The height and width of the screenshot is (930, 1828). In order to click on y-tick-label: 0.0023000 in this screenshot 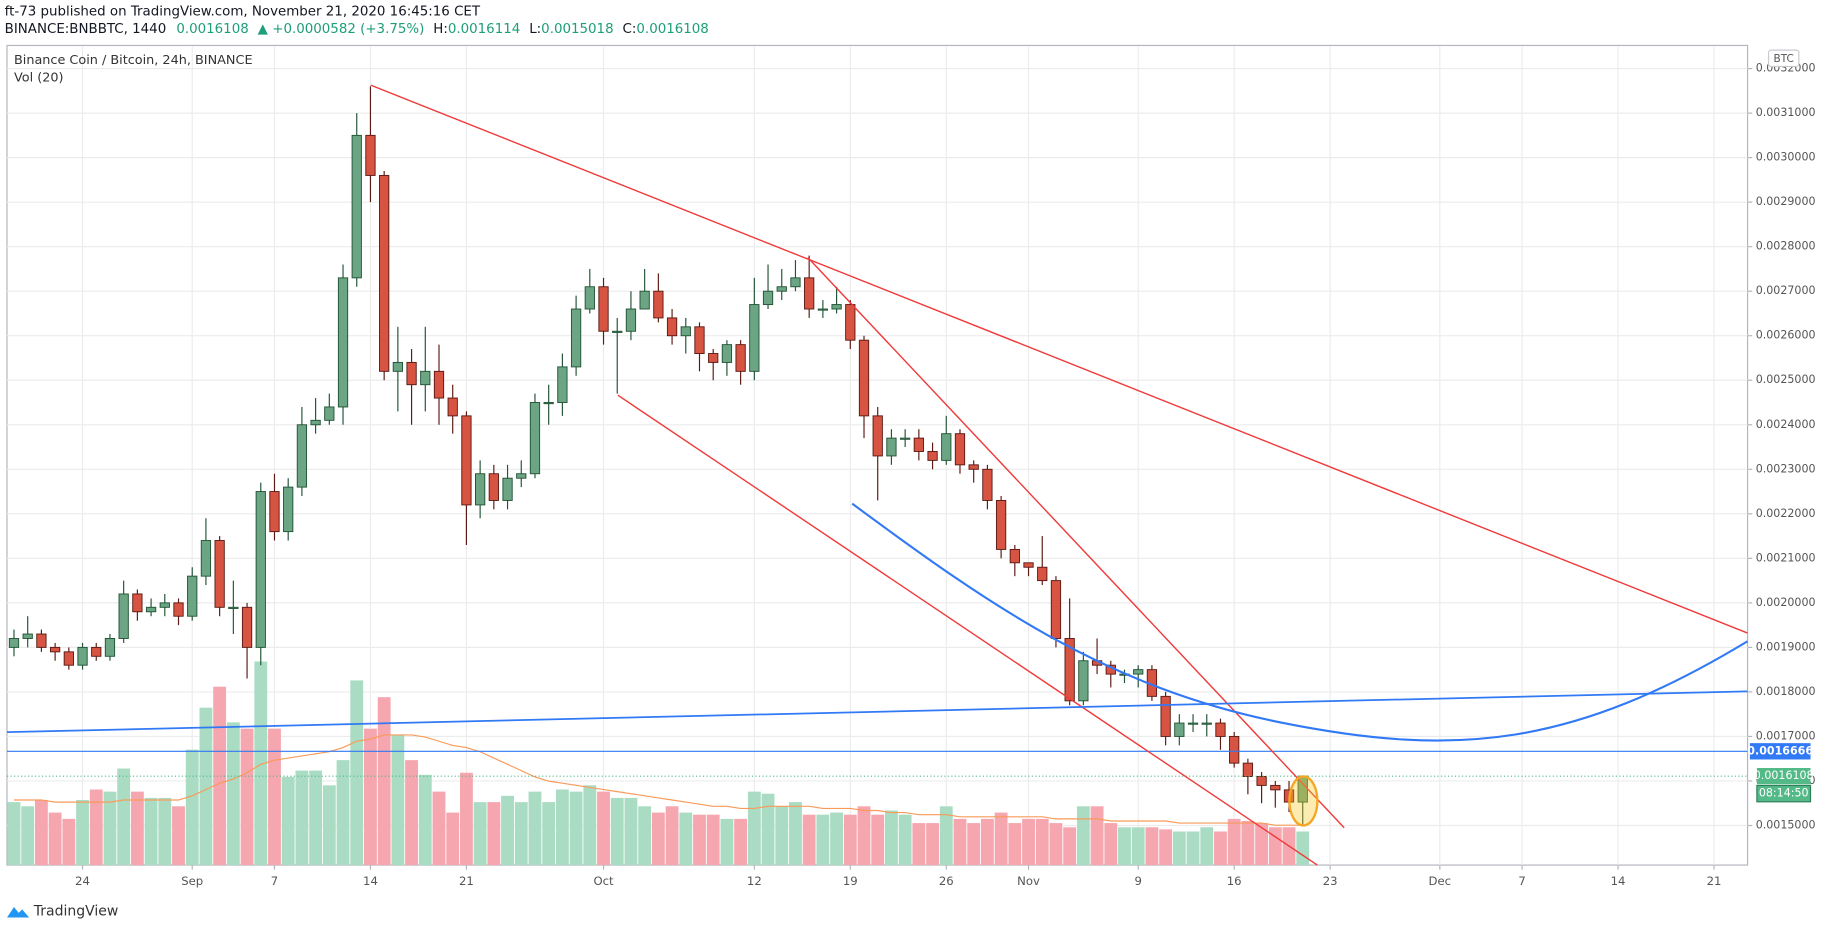, I will do `click(1786, 468)`.